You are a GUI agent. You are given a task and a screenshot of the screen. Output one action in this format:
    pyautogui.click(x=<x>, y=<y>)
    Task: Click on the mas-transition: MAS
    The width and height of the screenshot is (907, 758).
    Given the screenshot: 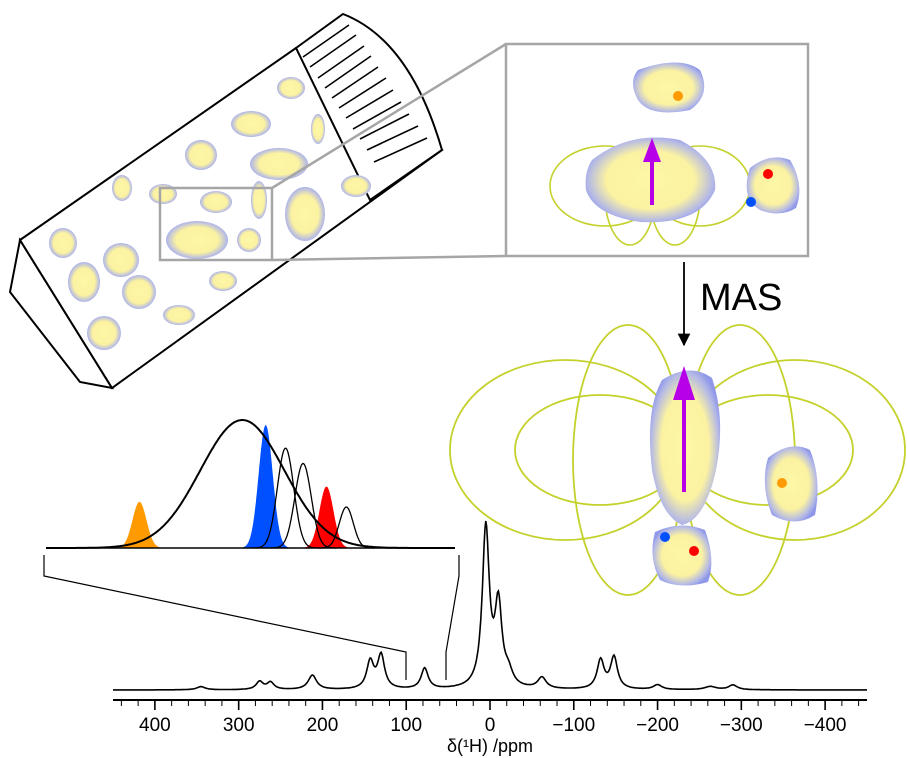 What is the action you would take?
    pyautogui.click(x=729, y=304)
    